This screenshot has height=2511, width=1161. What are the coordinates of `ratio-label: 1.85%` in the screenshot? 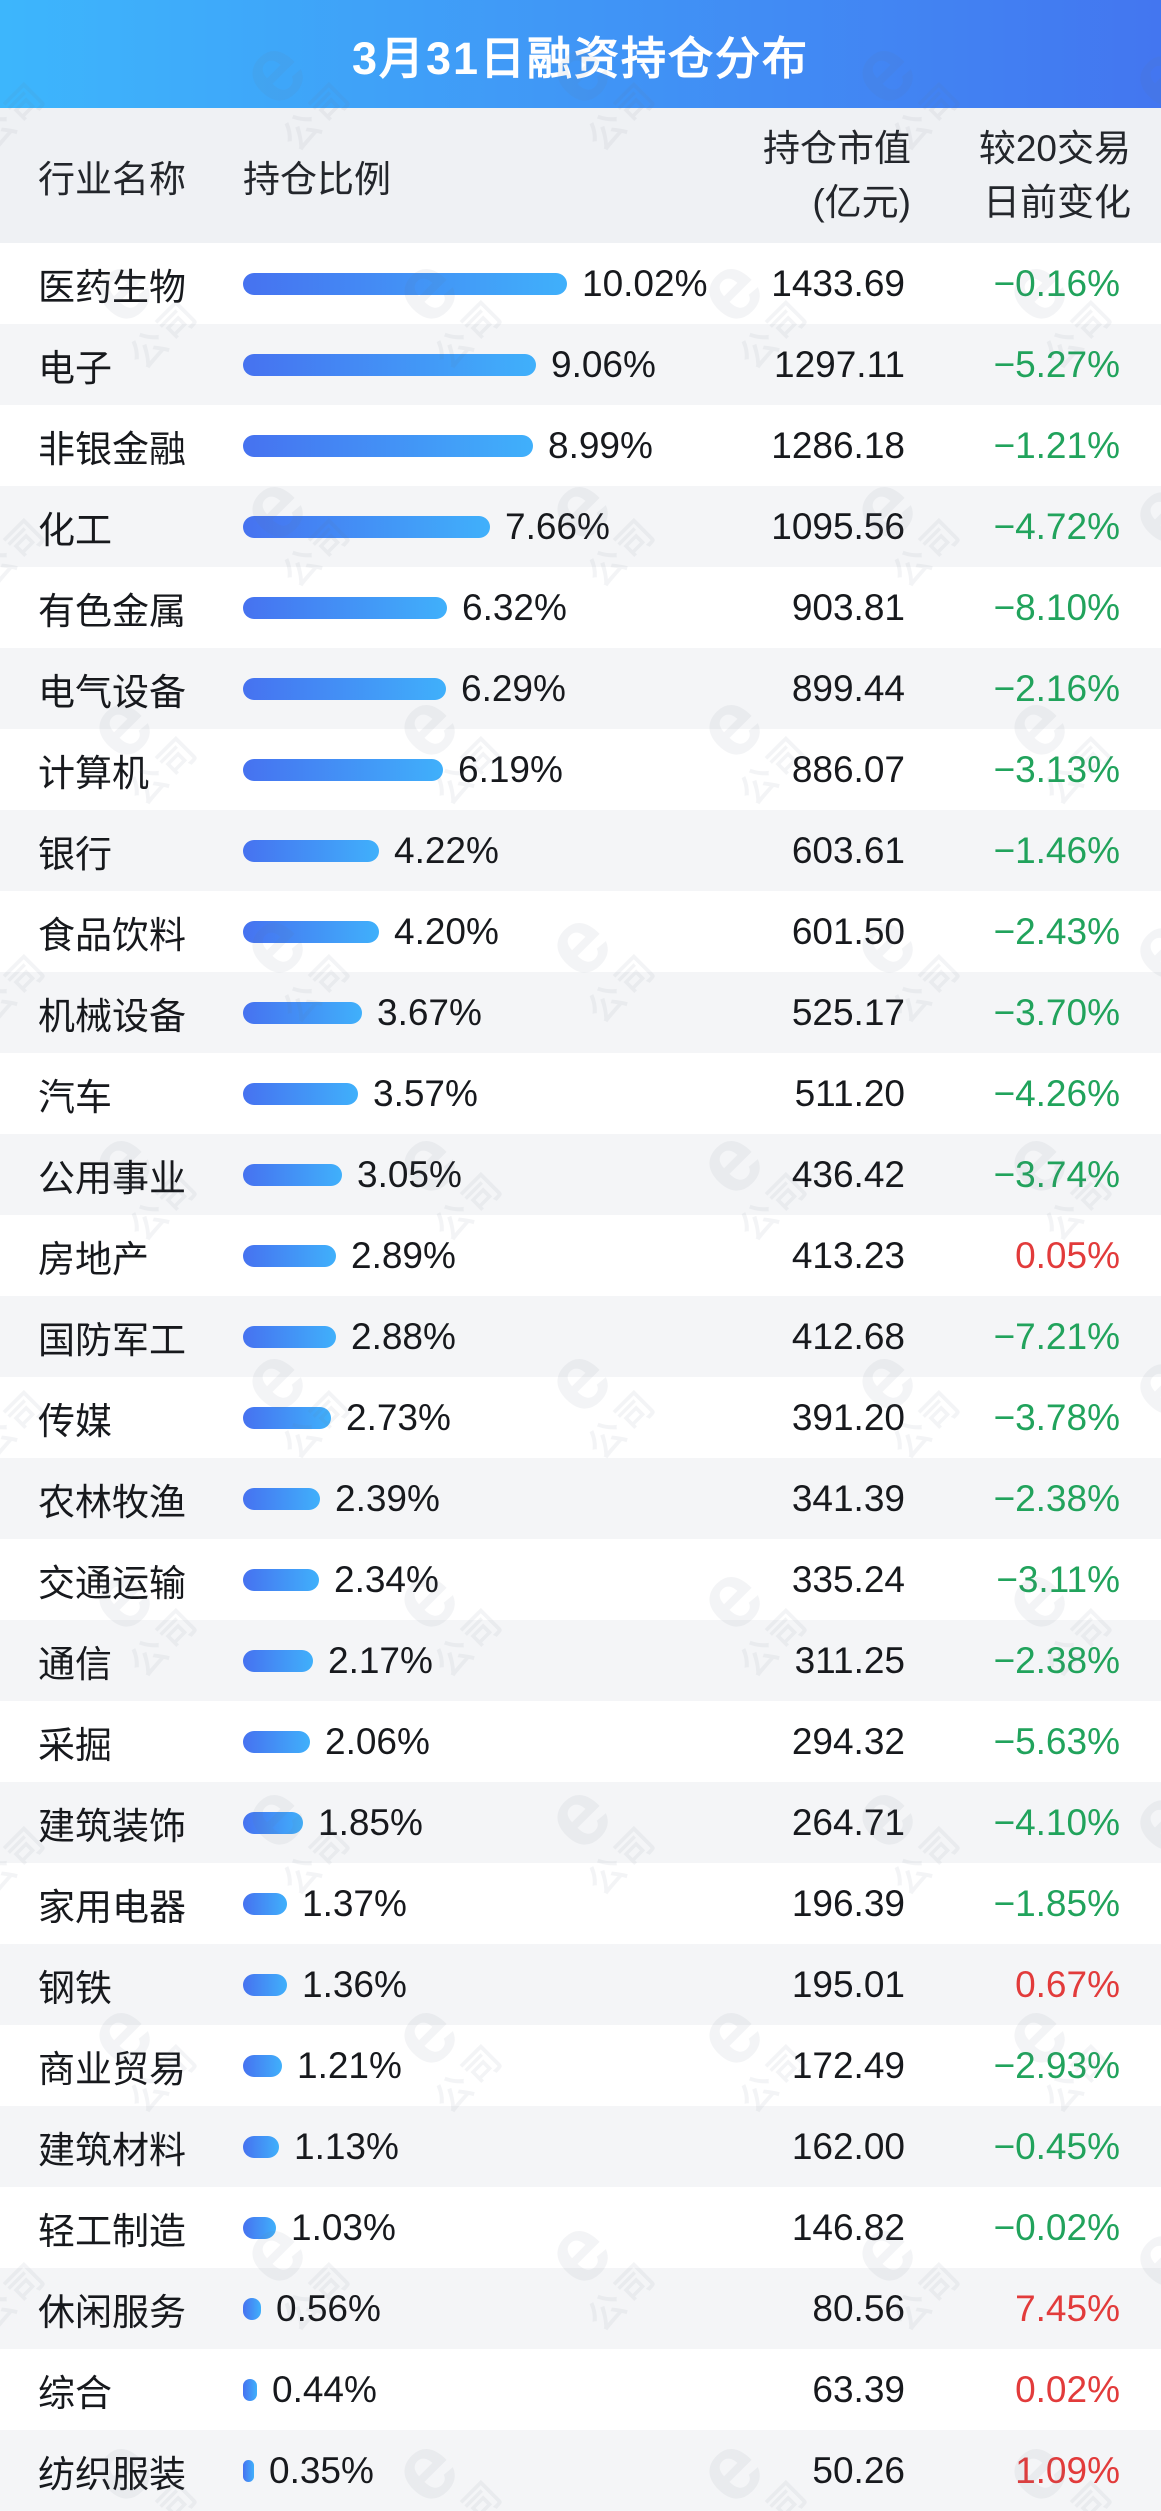 It's located at (370, 1822).